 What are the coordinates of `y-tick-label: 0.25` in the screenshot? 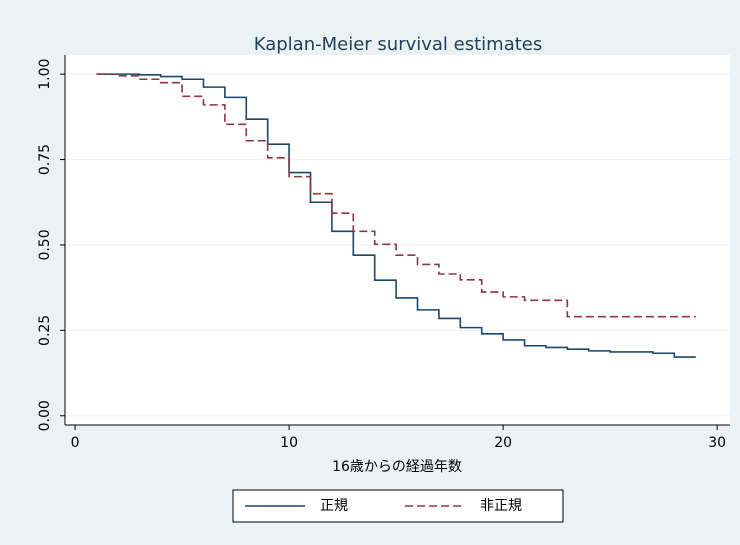 It's located at (45, 330).